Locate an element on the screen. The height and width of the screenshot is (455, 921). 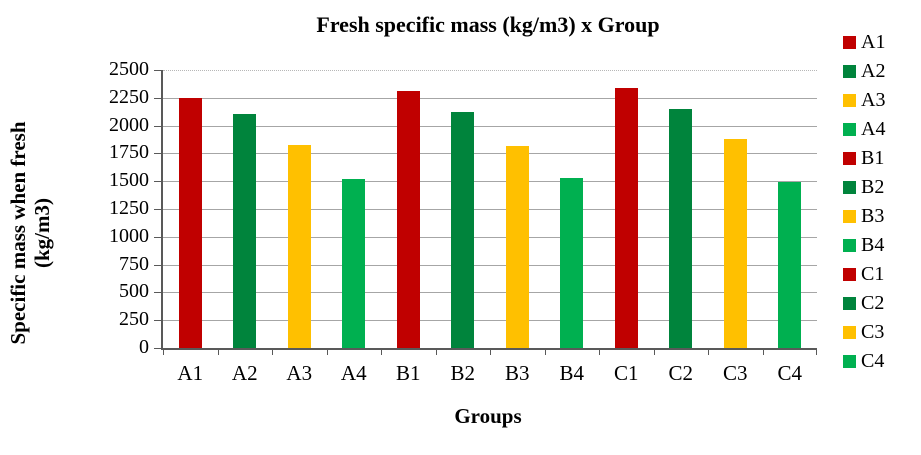
y-axis-title-line2: (kg/m3) is located at coordinates (42, 233).